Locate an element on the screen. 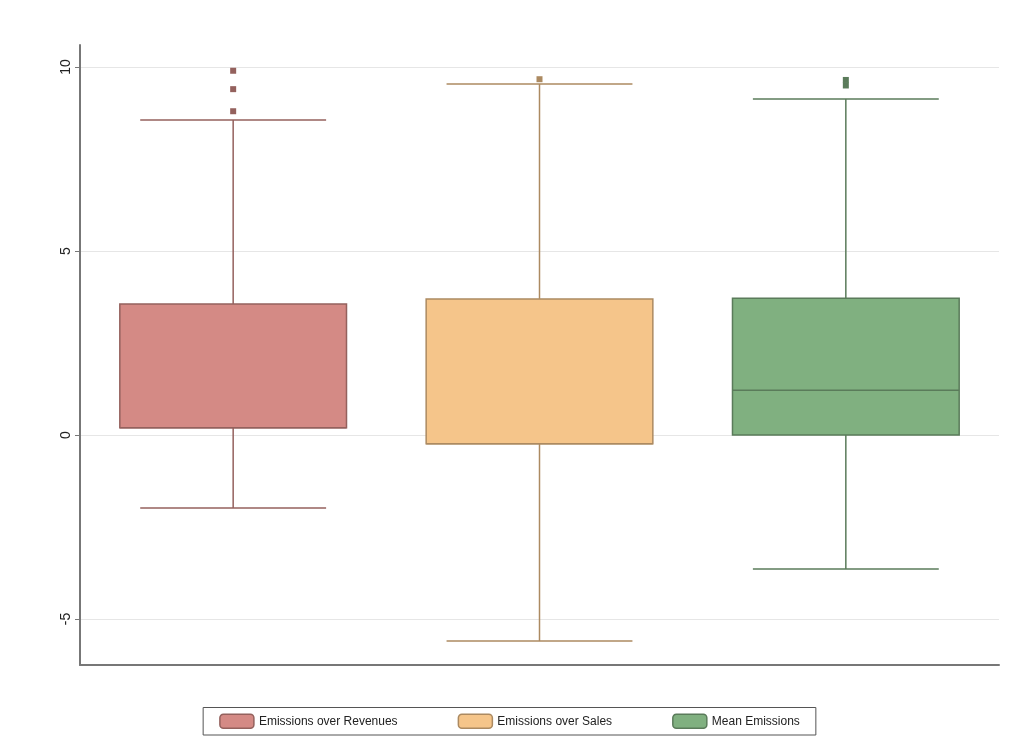  legend-label: Mean Emissions is located at coordinates (755, 721).